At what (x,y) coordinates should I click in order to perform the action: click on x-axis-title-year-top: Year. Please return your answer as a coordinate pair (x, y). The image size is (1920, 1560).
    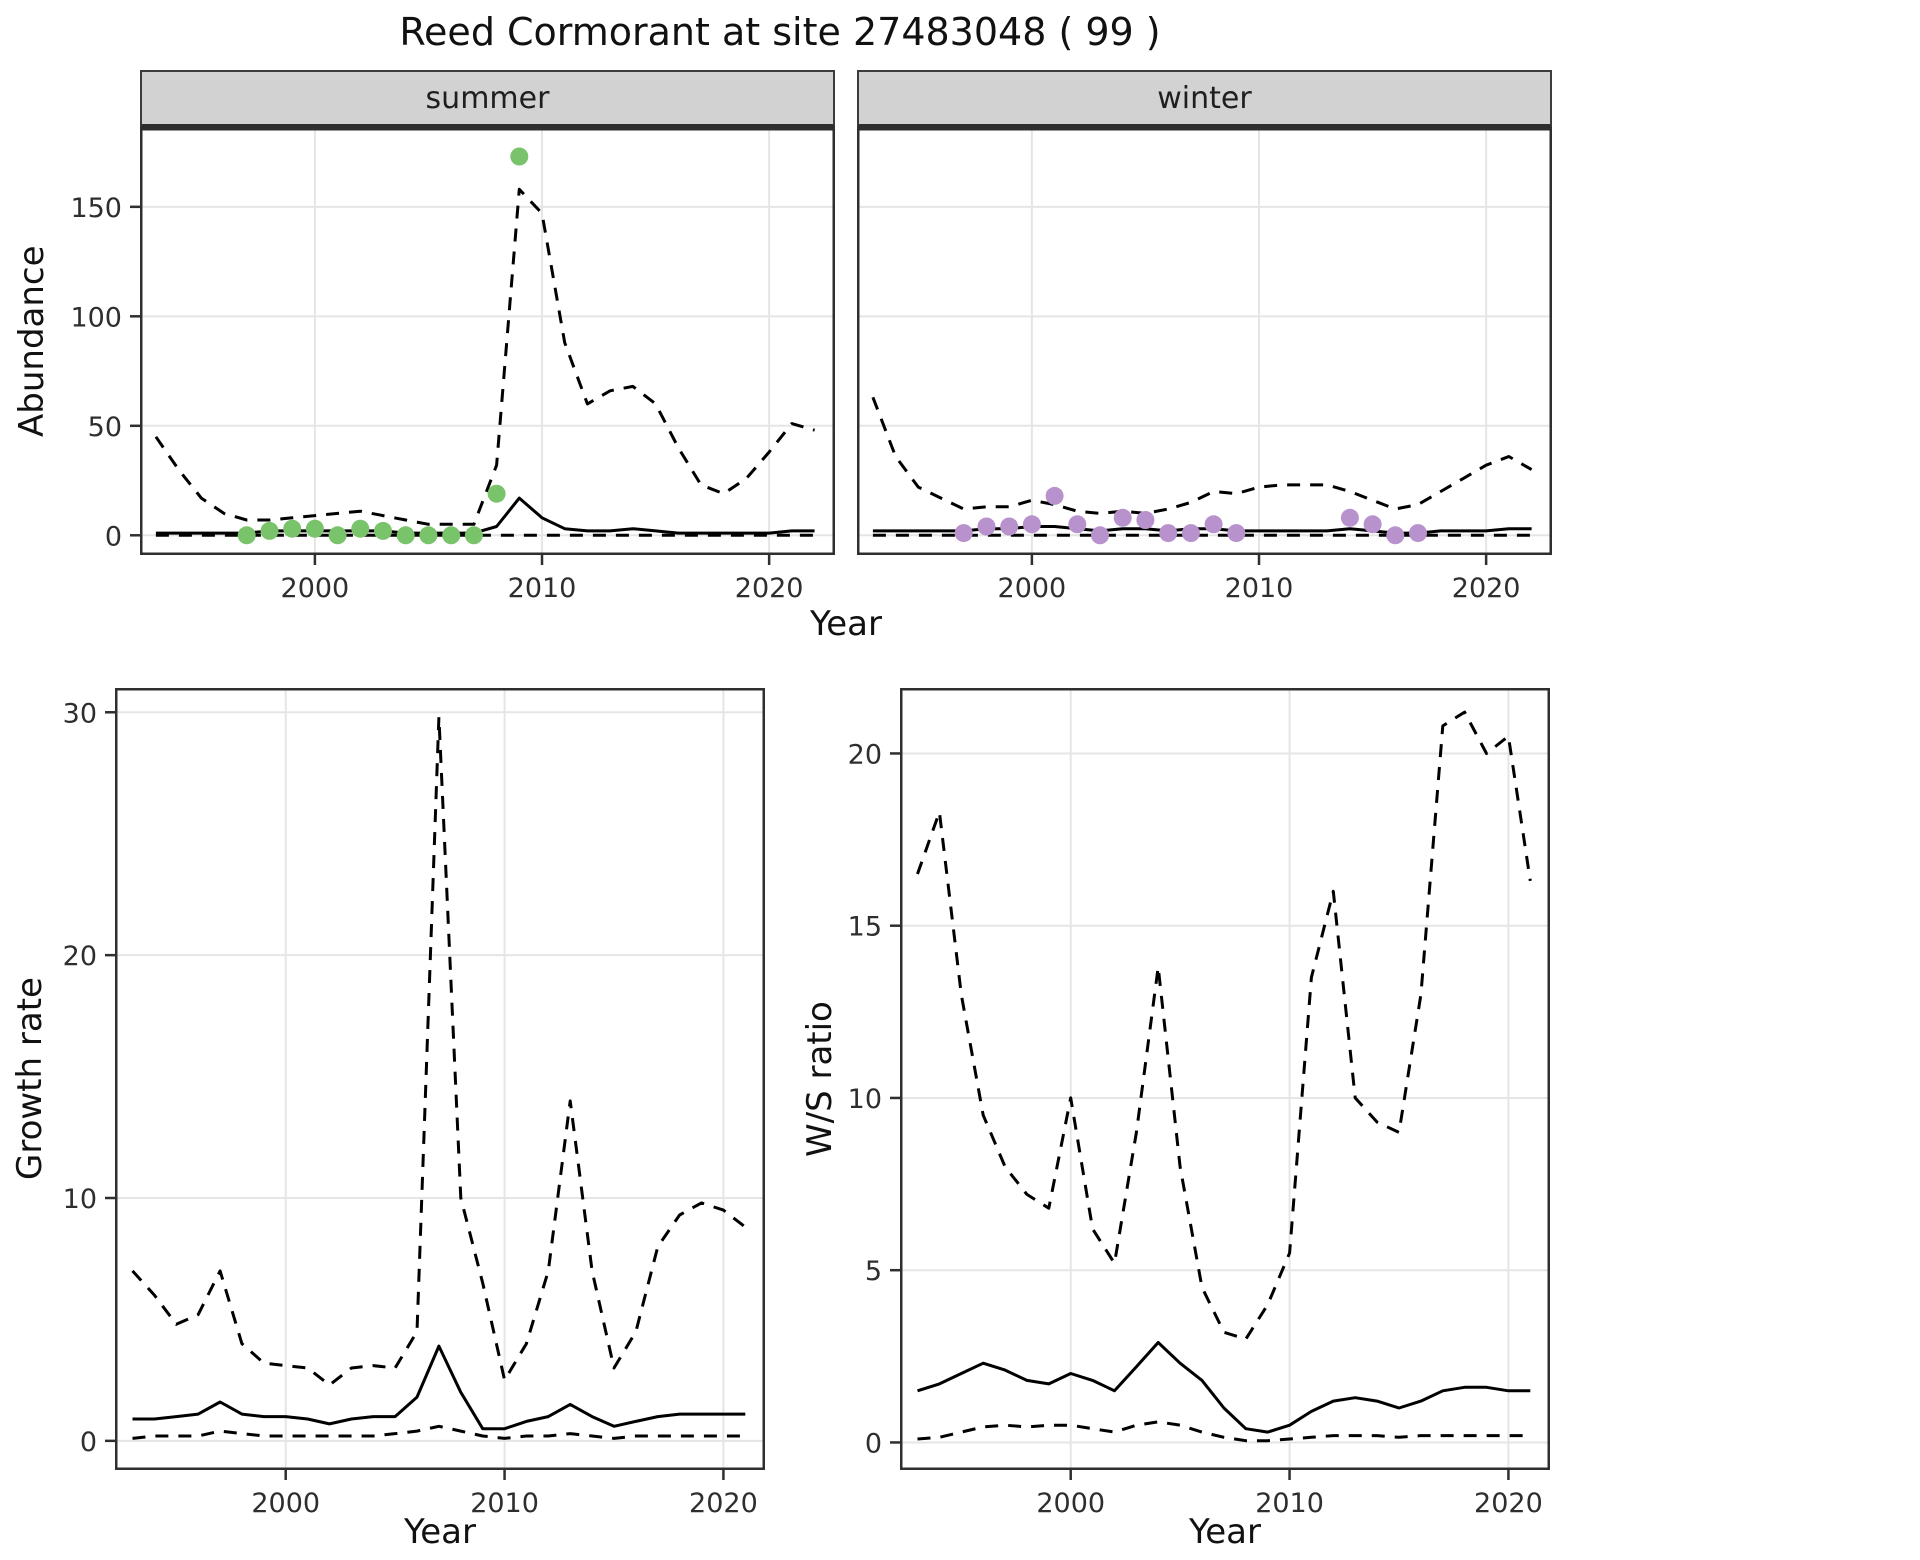
    Looking at the image, I should click on (846, 624).